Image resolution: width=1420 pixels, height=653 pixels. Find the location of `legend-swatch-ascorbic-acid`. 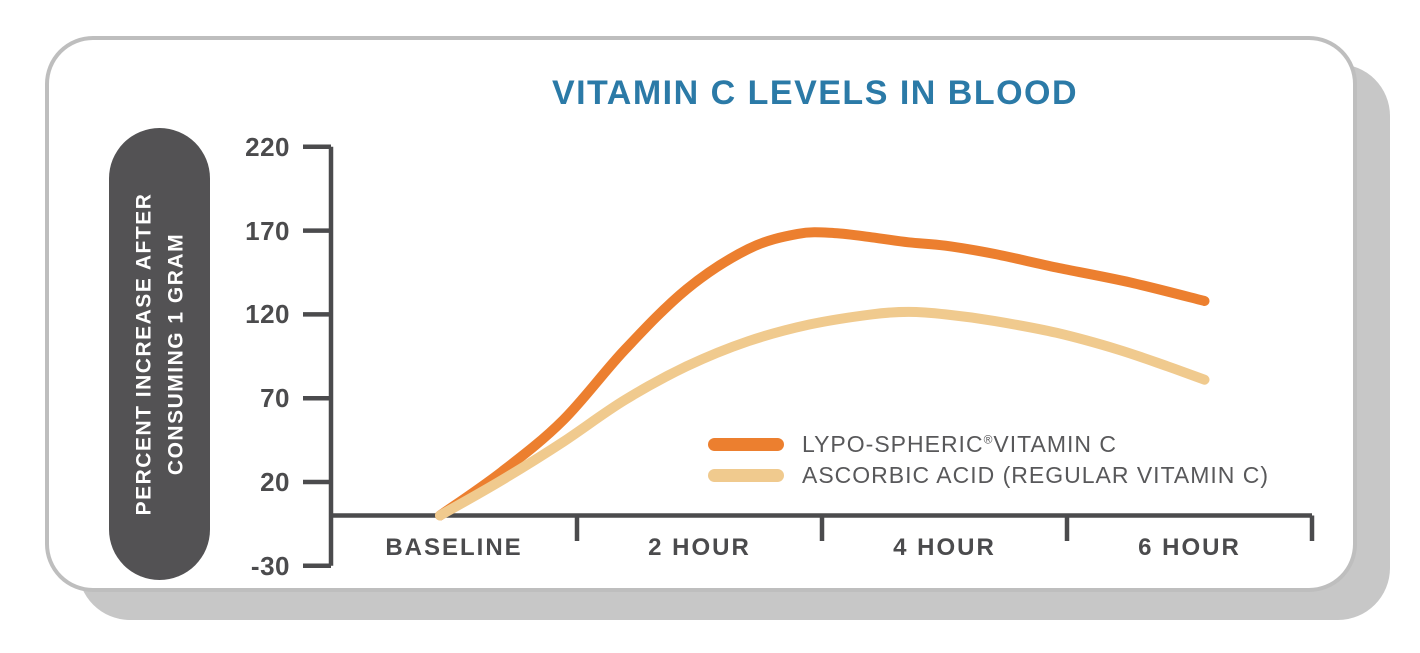

legend-swatch-ascorbic-acid is located at coordinates (746, 475).